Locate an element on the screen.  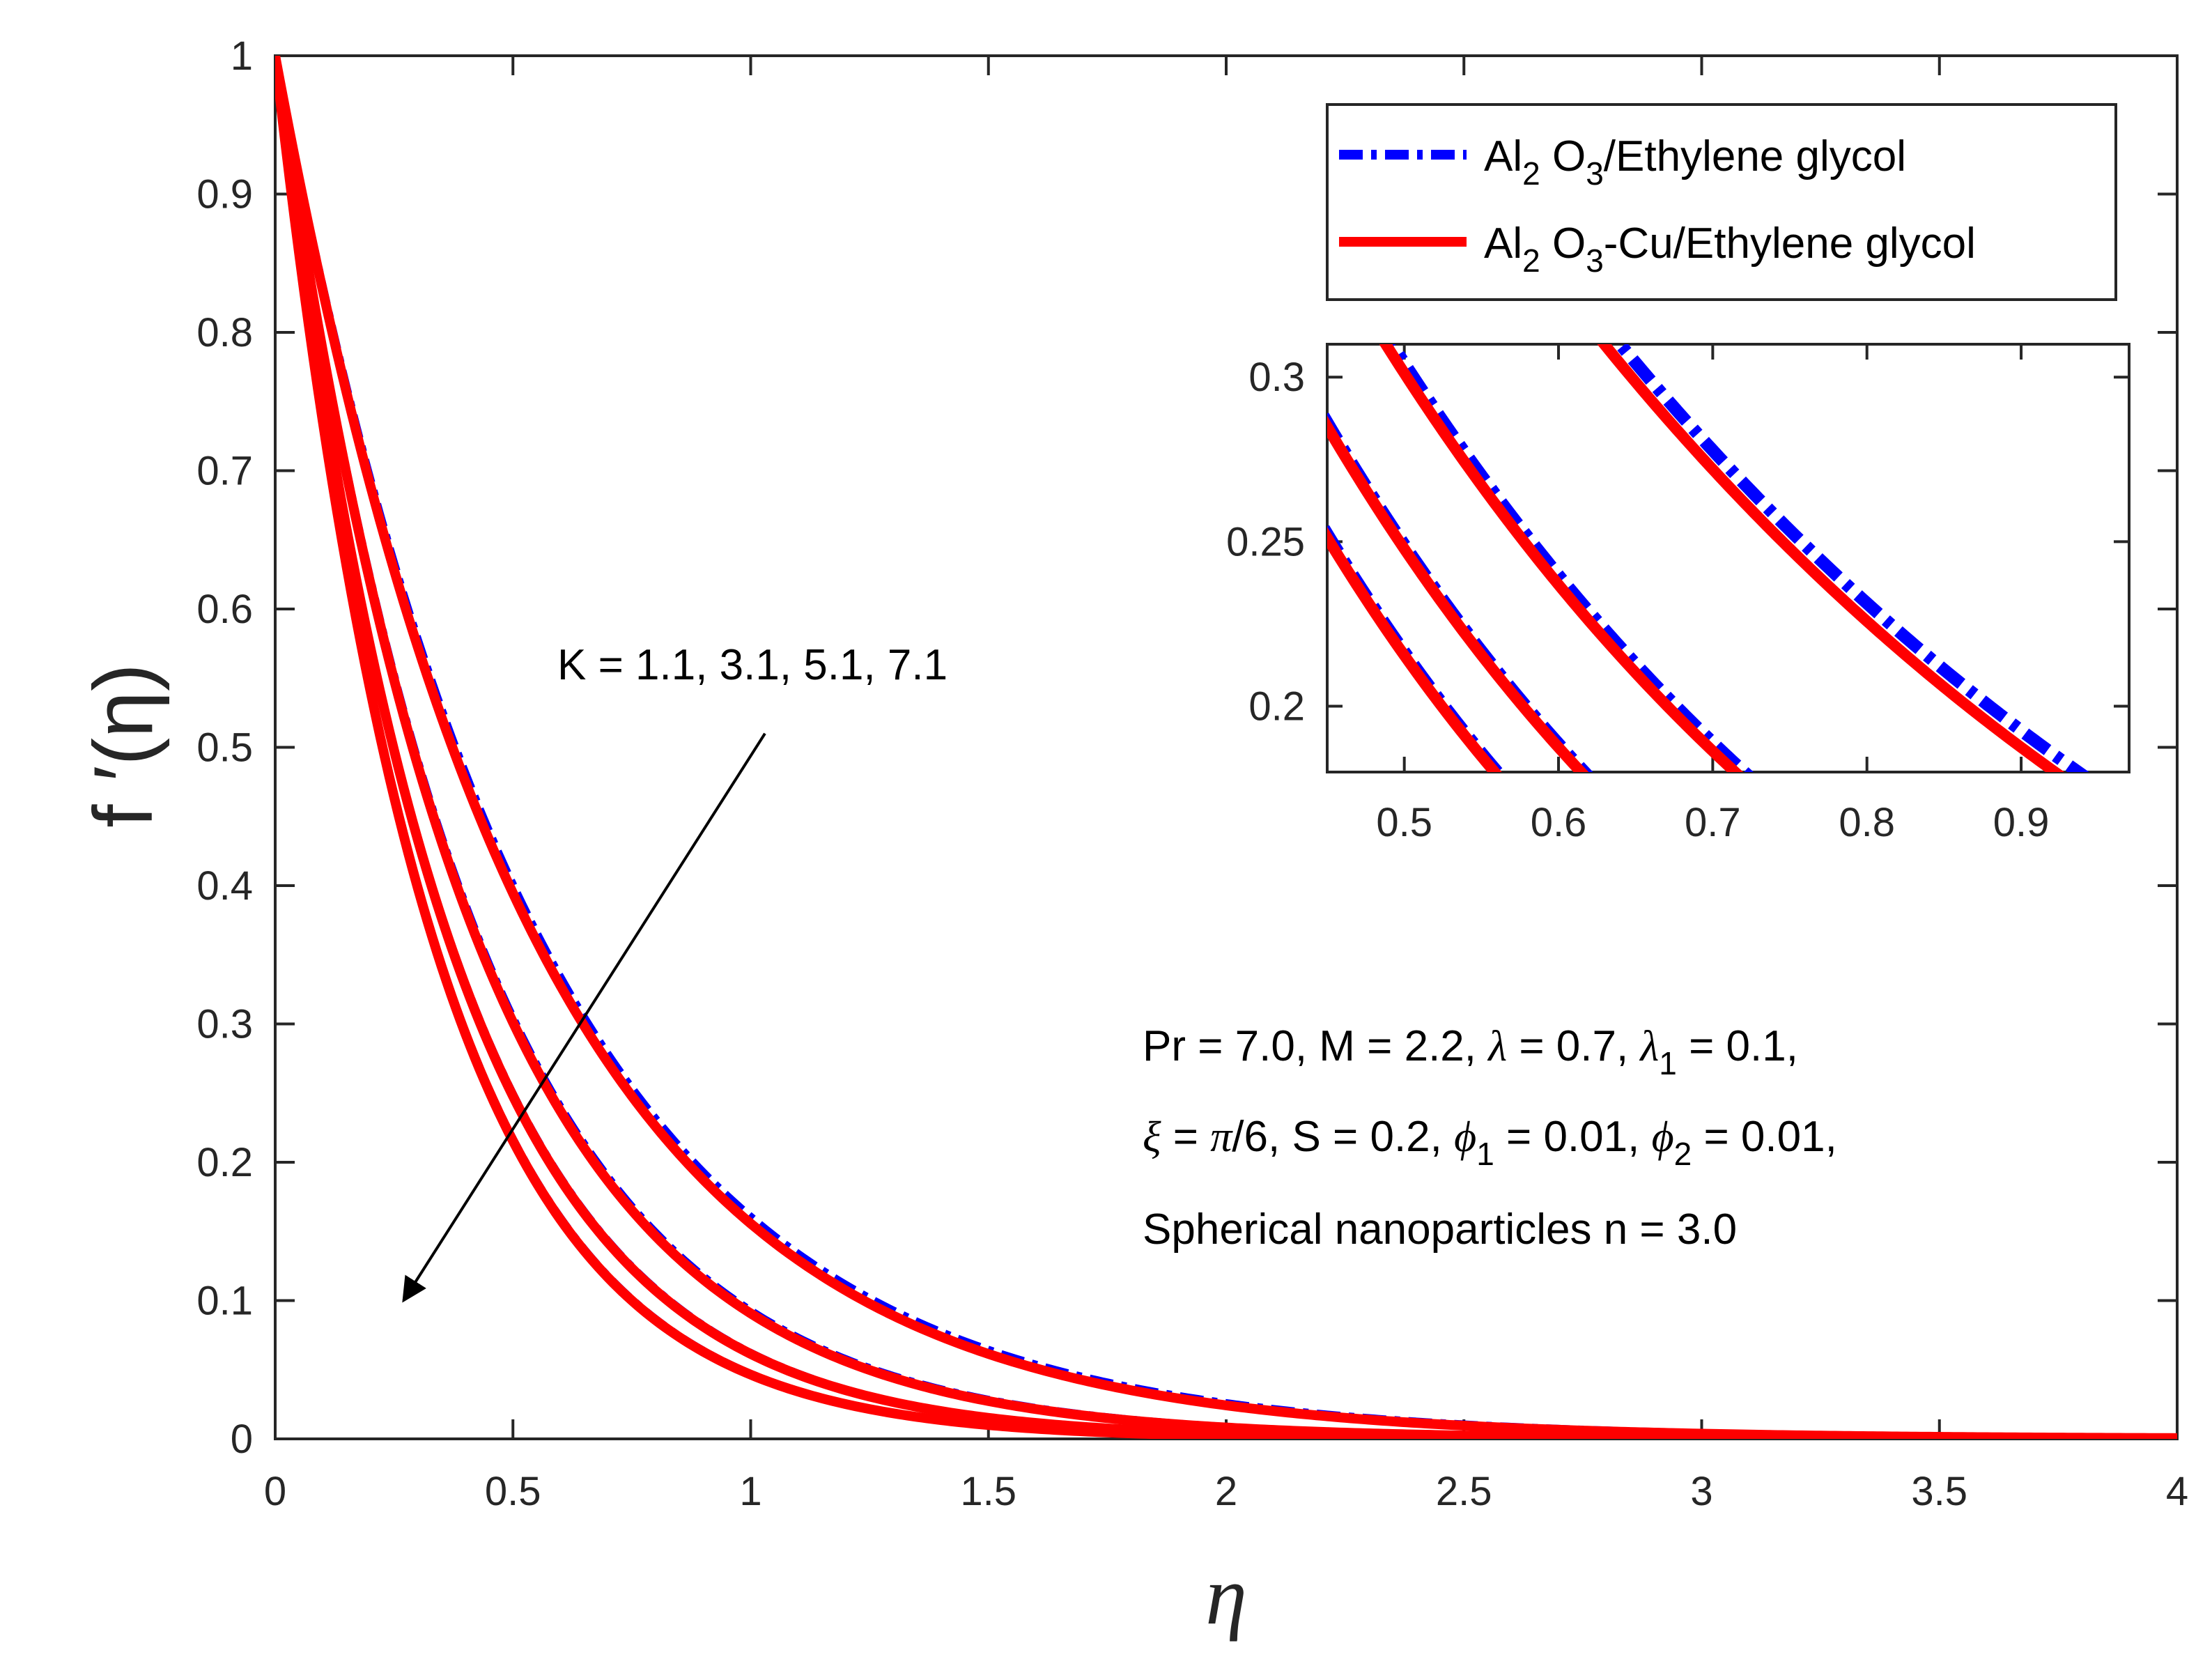
legend-label-al2o3-cu: Al2 O3-Cu/Ethylene glycol is located at coordinates (1730, 249).